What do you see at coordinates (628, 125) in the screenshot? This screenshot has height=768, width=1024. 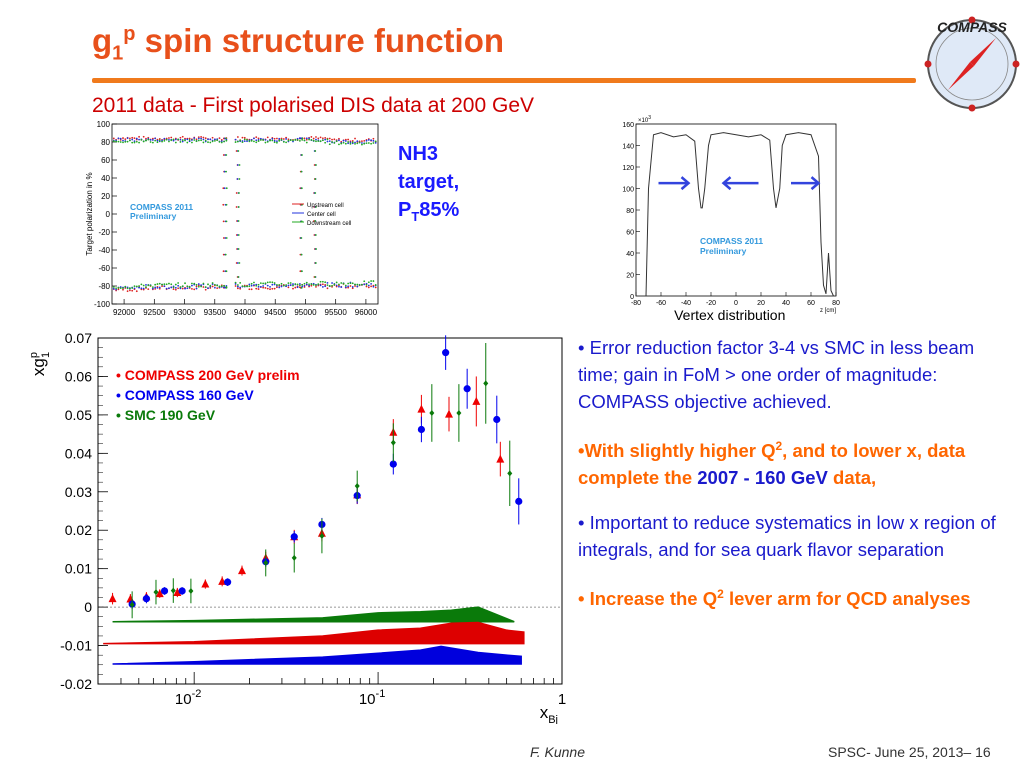 I see `vtx-ytick-label: 160` at bounding box center [628, 125].